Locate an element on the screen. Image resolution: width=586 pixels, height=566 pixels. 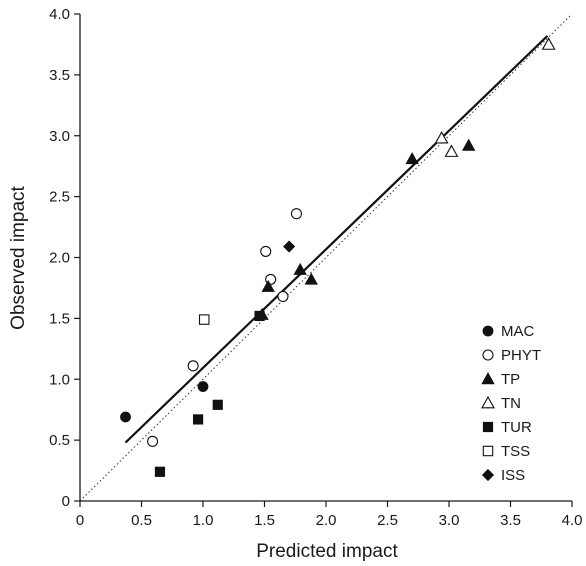
x-tick-label: 2.0 is located at coordinates (326, 520).